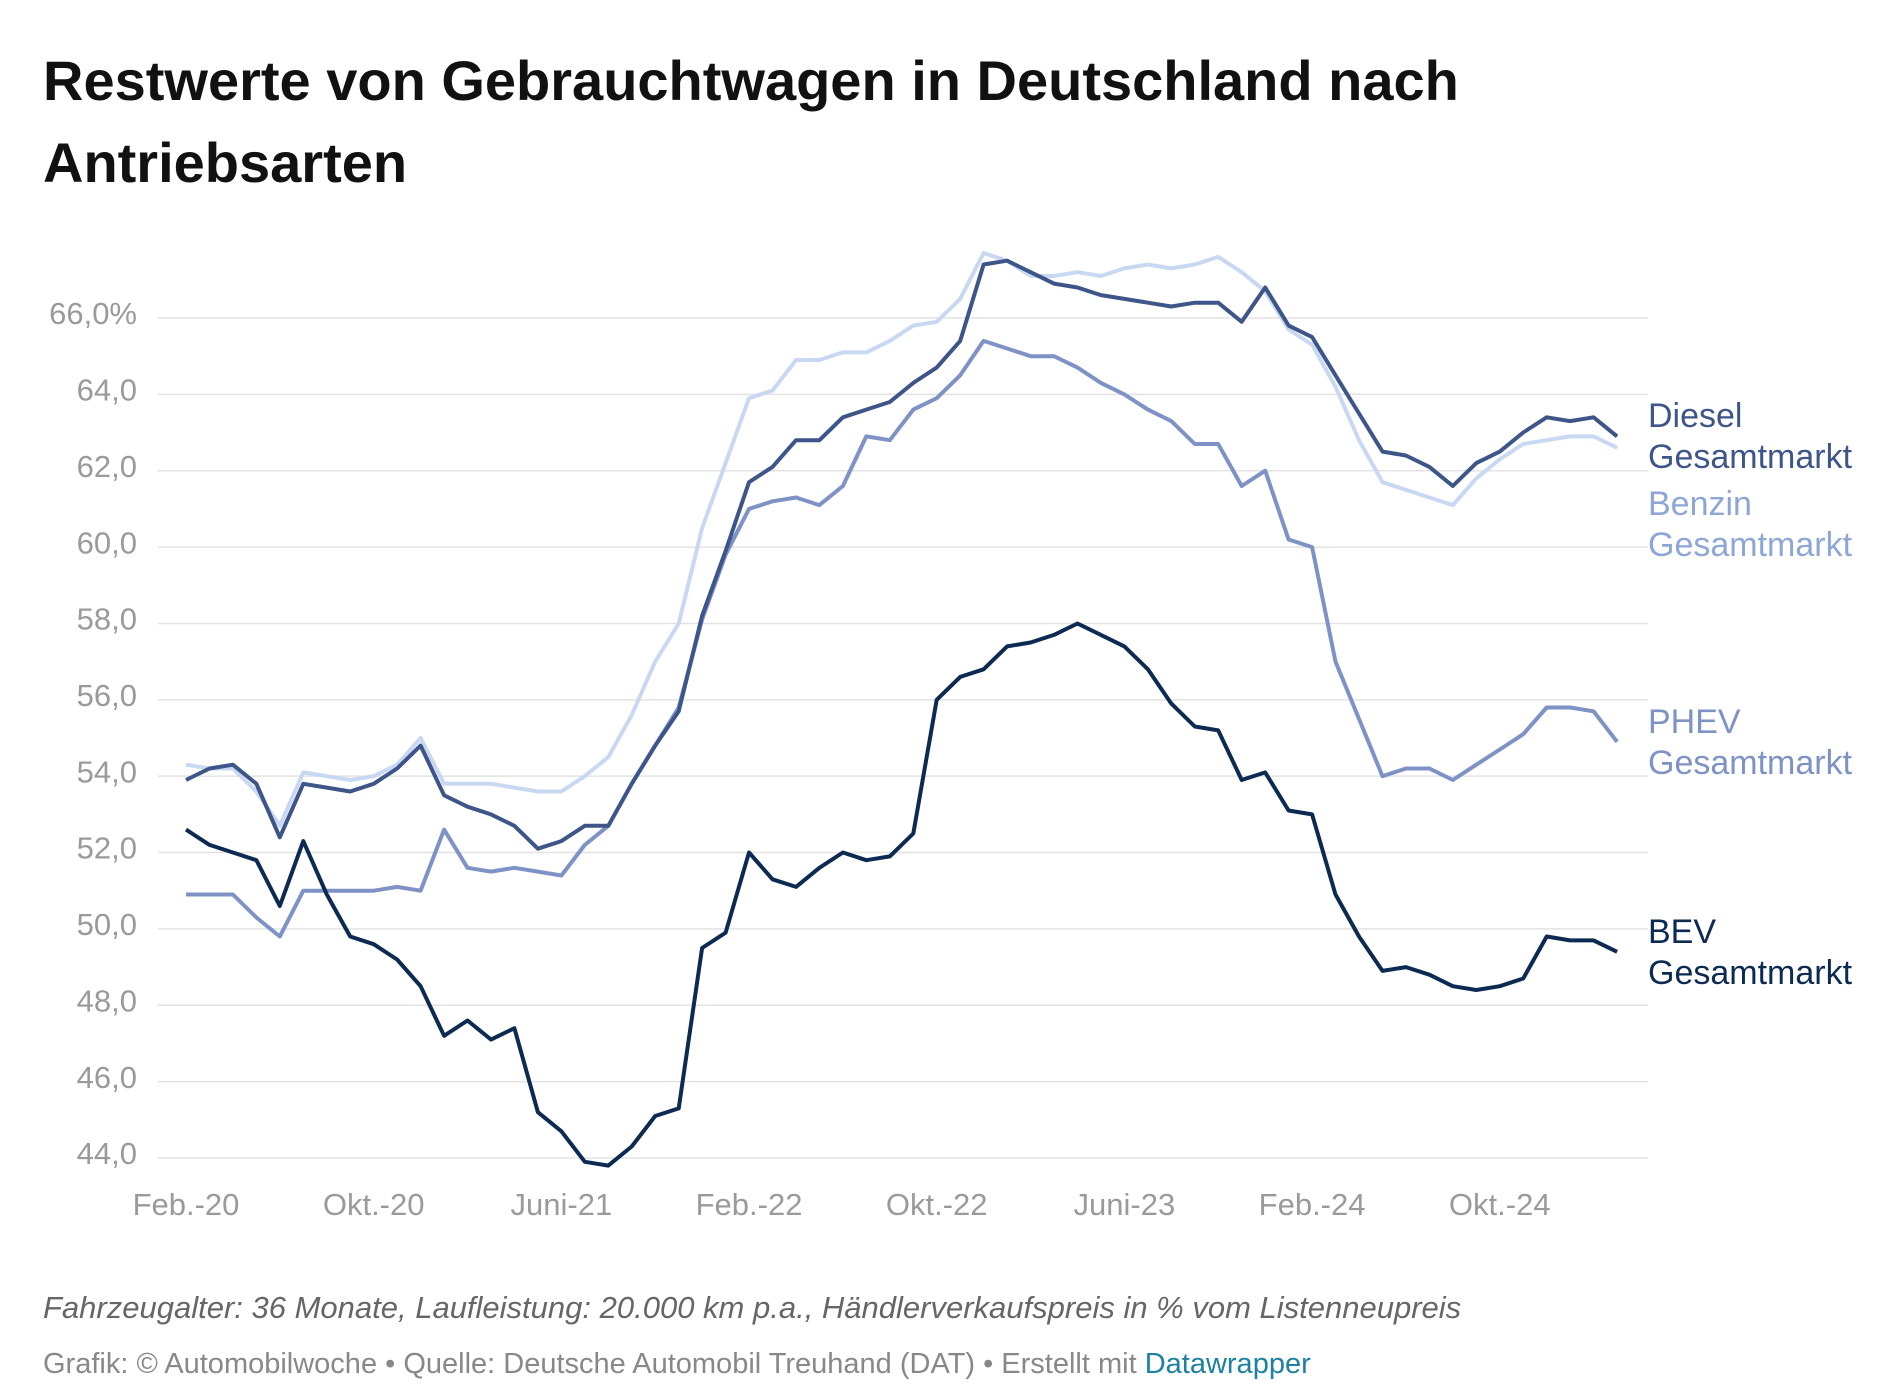  I want to click on y-tick-label: 44,0, so click(107, 1153).